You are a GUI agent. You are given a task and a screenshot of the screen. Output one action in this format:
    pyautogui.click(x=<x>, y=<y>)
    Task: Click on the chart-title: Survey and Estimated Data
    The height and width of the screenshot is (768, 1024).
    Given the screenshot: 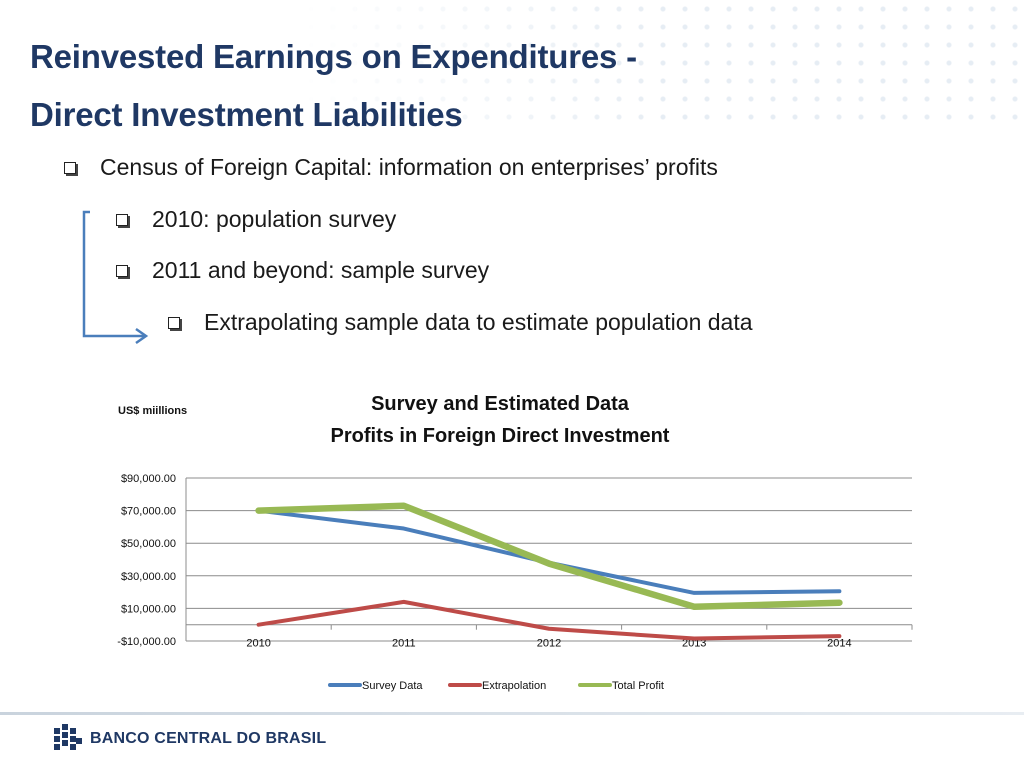 What is the action you would take?
    pyautogui.click(x=500, y=404)
    